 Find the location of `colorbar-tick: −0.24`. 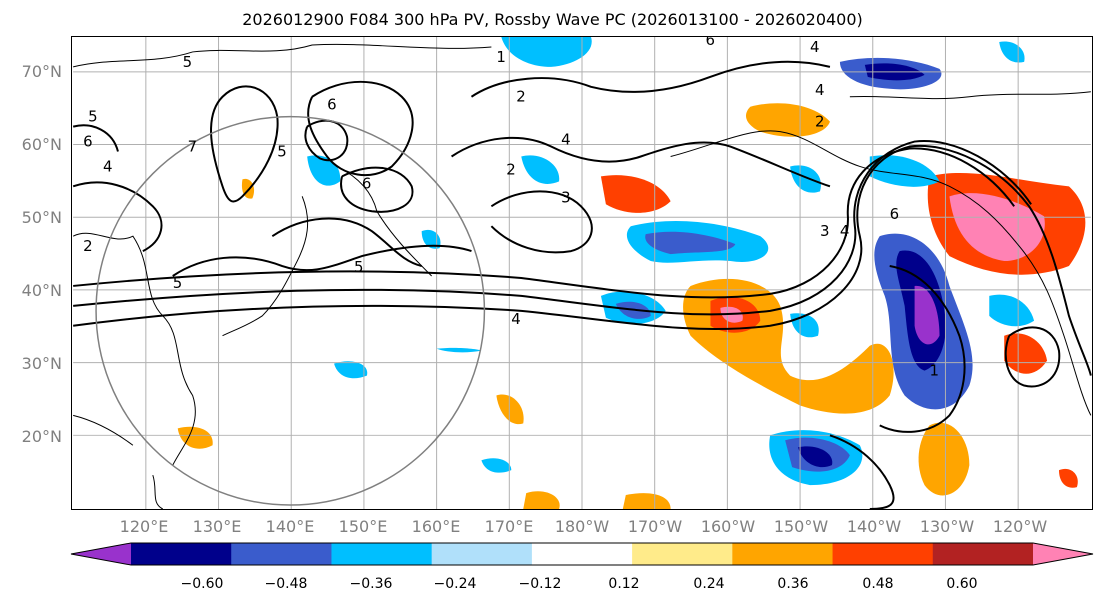

colorbar-tick: −0.24 is located at coordinates (455, 584).